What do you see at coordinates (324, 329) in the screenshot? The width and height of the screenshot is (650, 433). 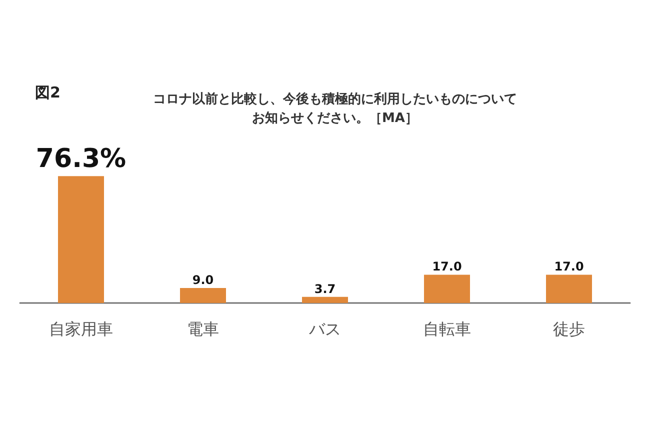 I see `x-tick-label: バス` at bounding box center [324, 329].